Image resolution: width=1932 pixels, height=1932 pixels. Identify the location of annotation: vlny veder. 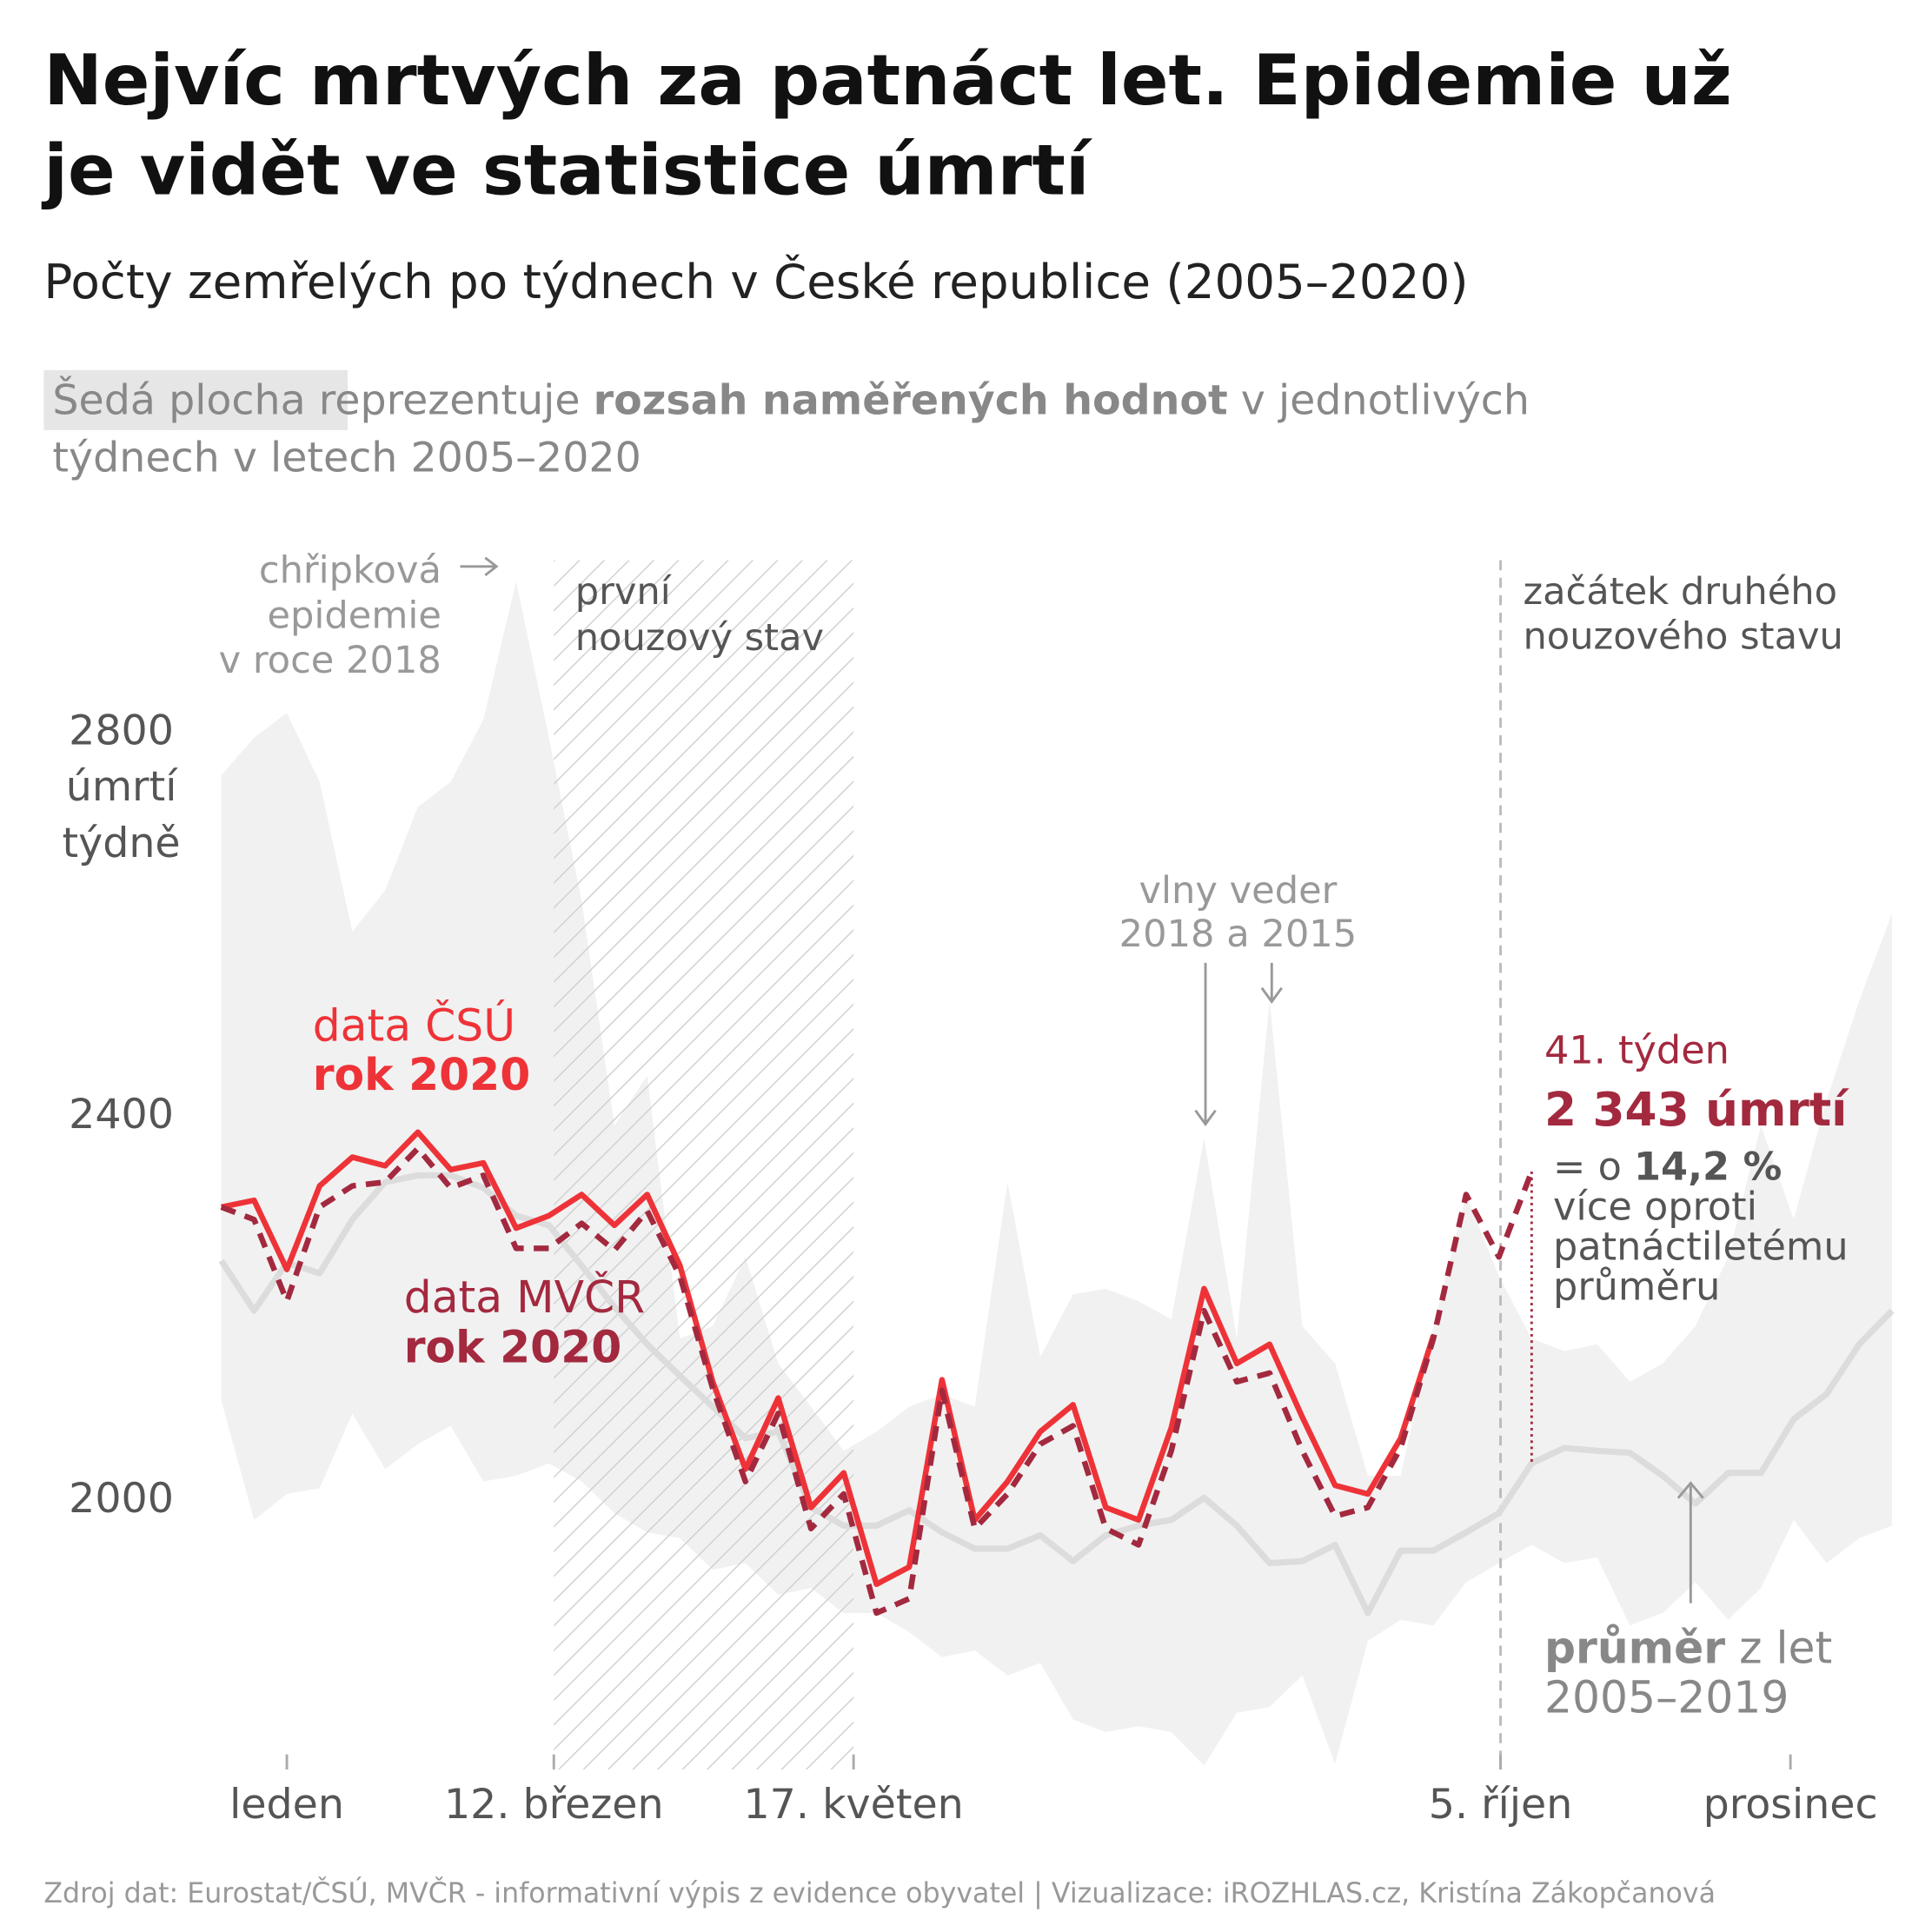
(1238, 891).